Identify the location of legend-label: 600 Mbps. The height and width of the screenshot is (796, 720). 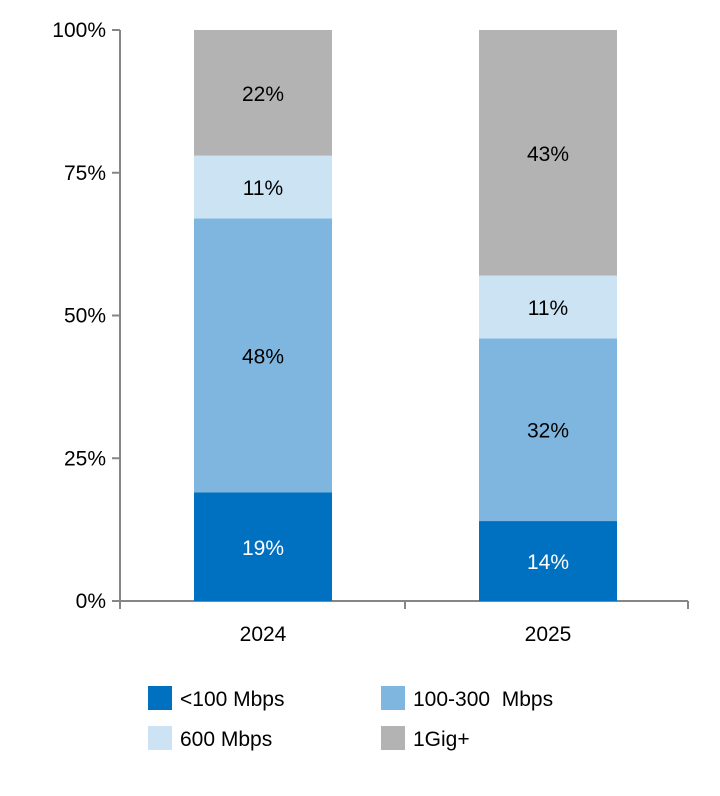
(226, 739).